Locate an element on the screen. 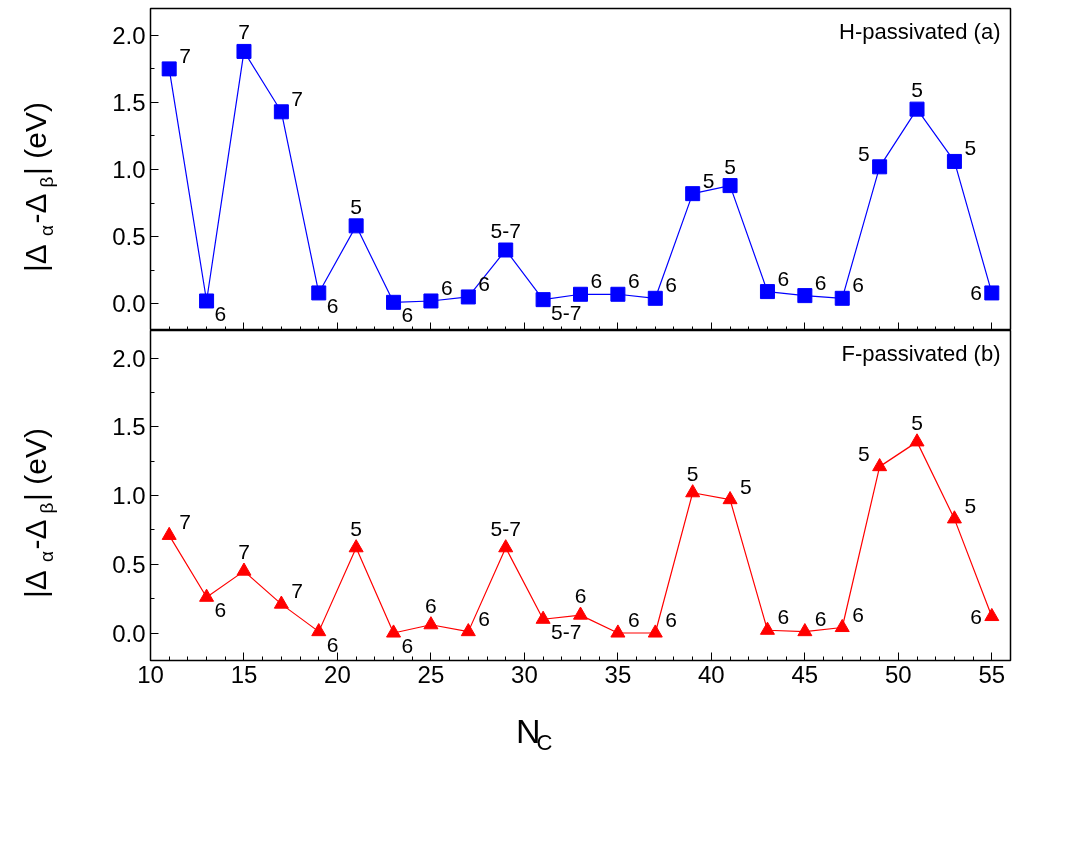  x-tick-label: 25 is located at coordinates (431, 674).